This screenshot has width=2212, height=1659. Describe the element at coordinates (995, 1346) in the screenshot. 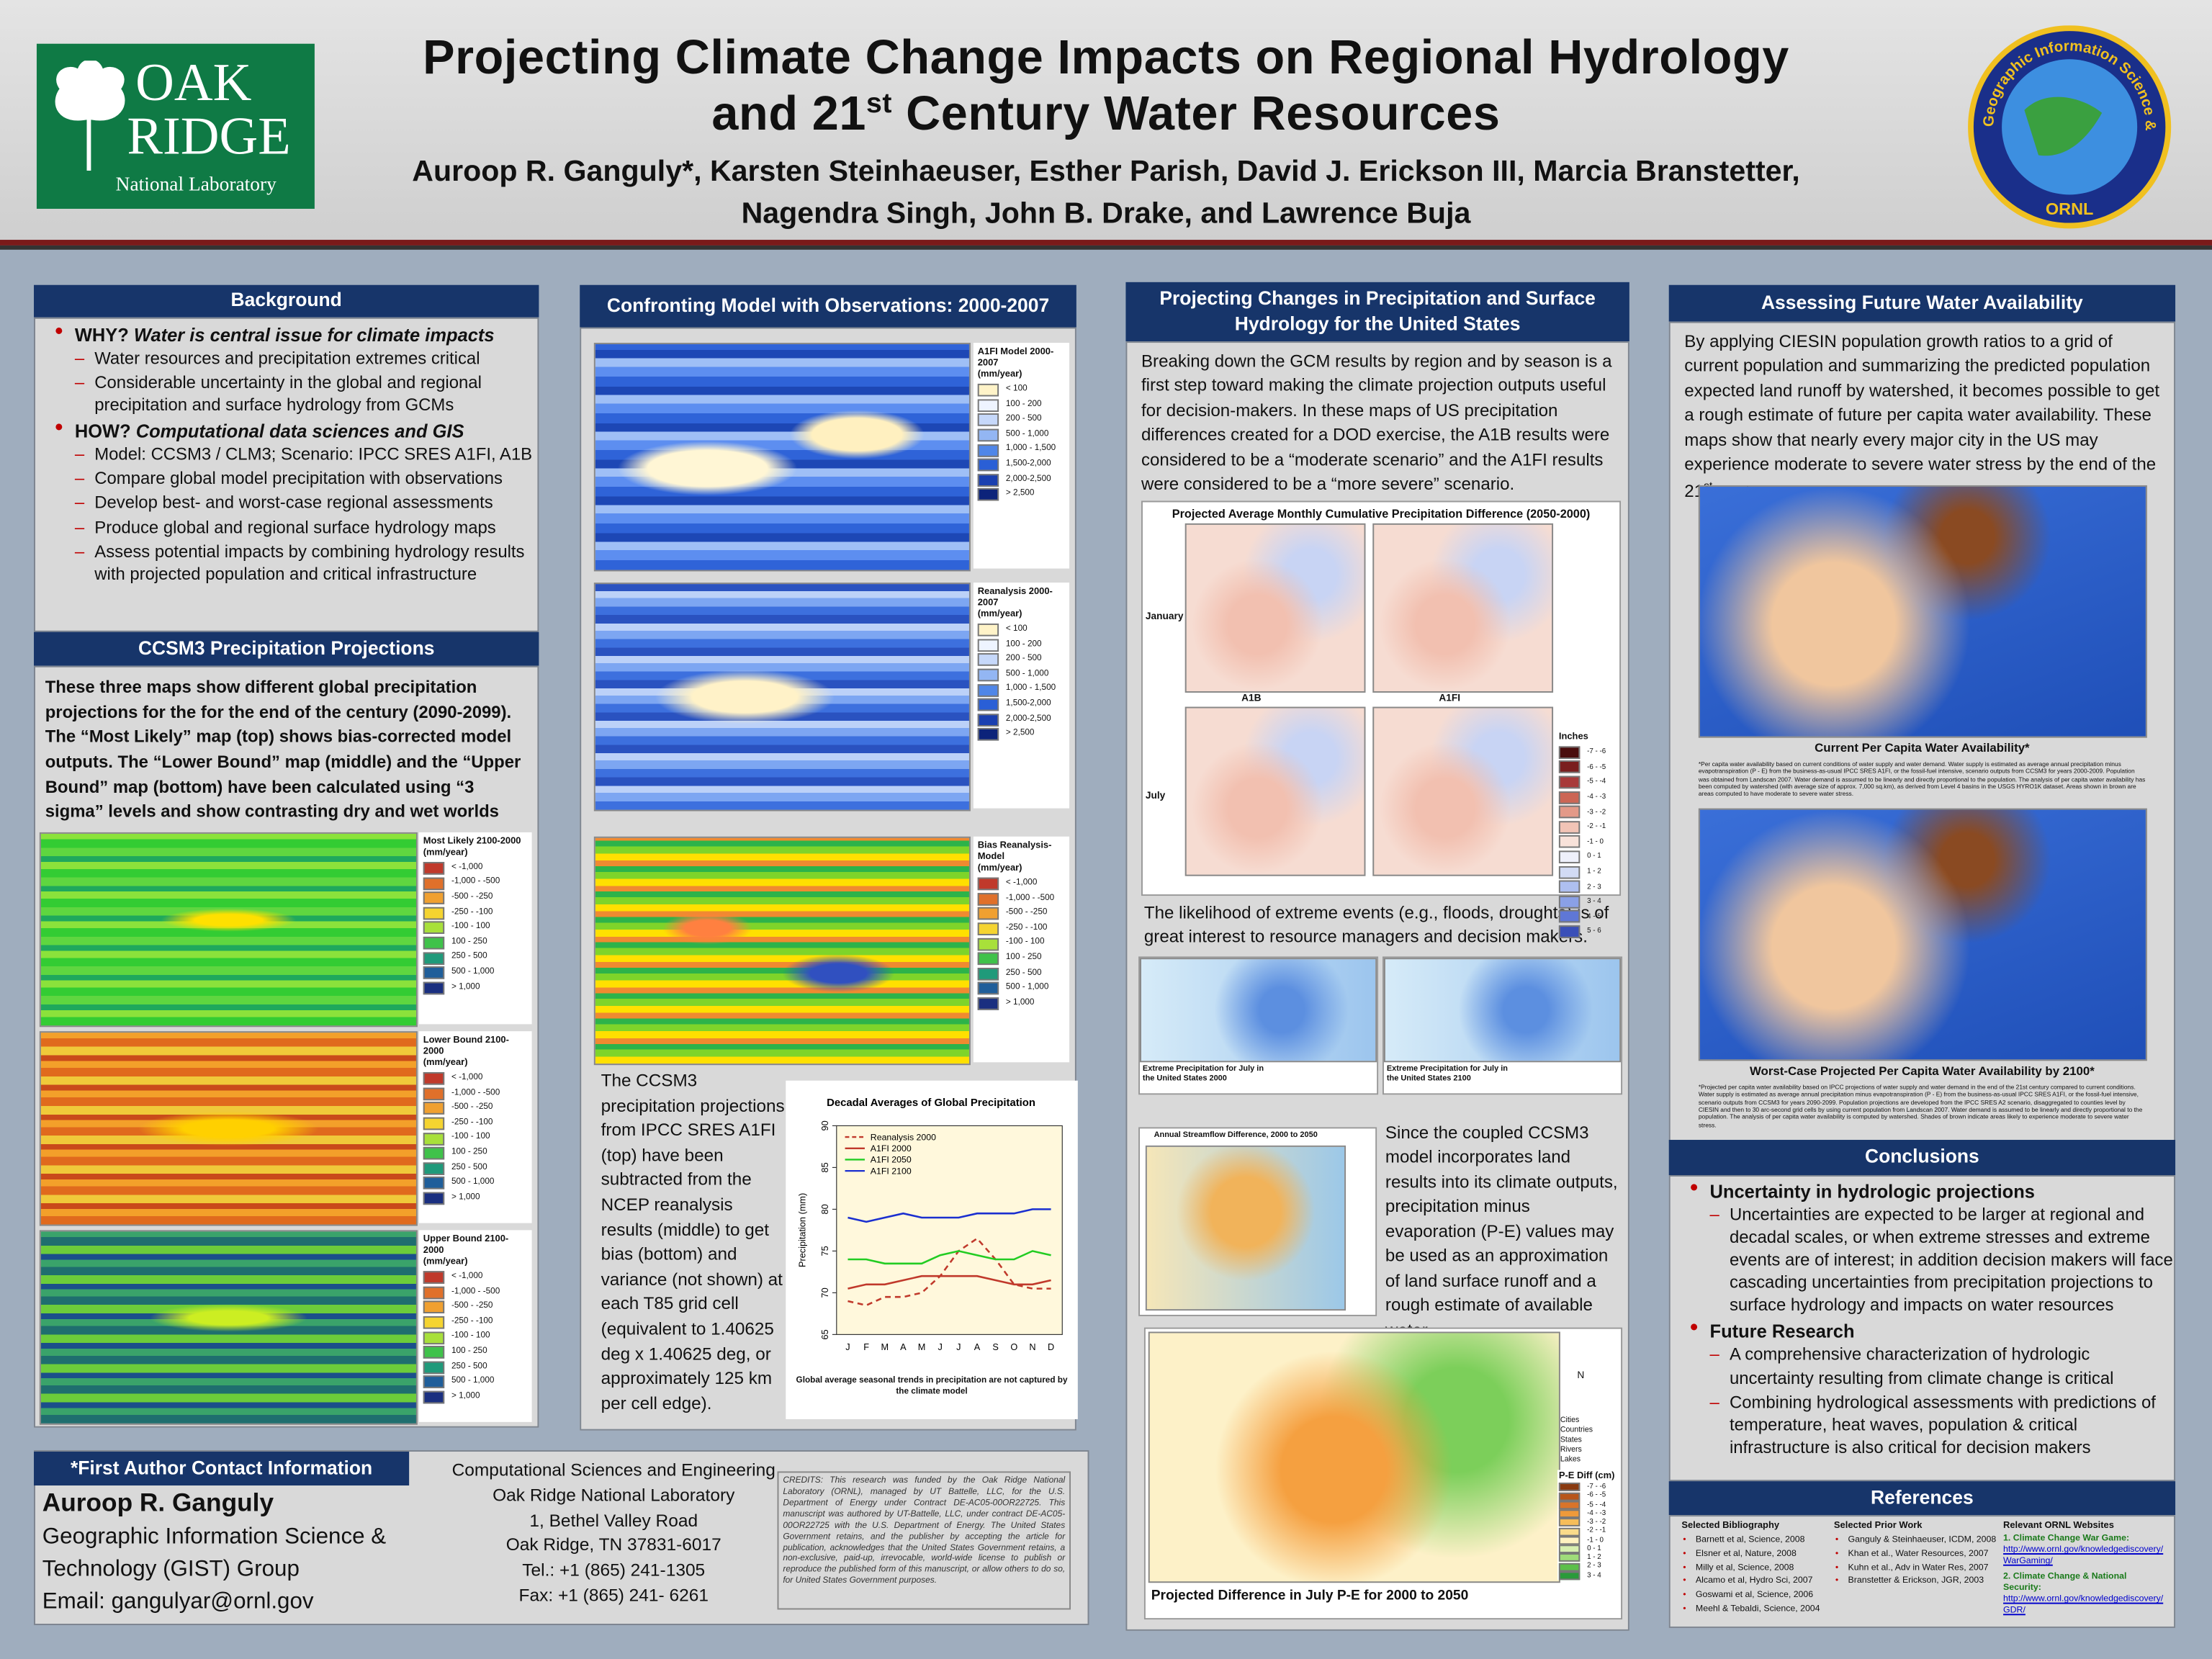

I see `x-tick-label: S` at that location.